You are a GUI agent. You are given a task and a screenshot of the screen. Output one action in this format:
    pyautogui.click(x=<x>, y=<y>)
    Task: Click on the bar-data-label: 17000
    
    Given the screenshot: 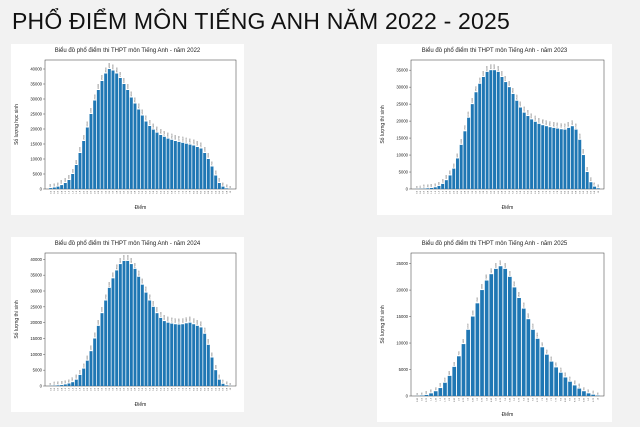 What is the action you would take?
    pyautogui.click(x=465, y=127)
    